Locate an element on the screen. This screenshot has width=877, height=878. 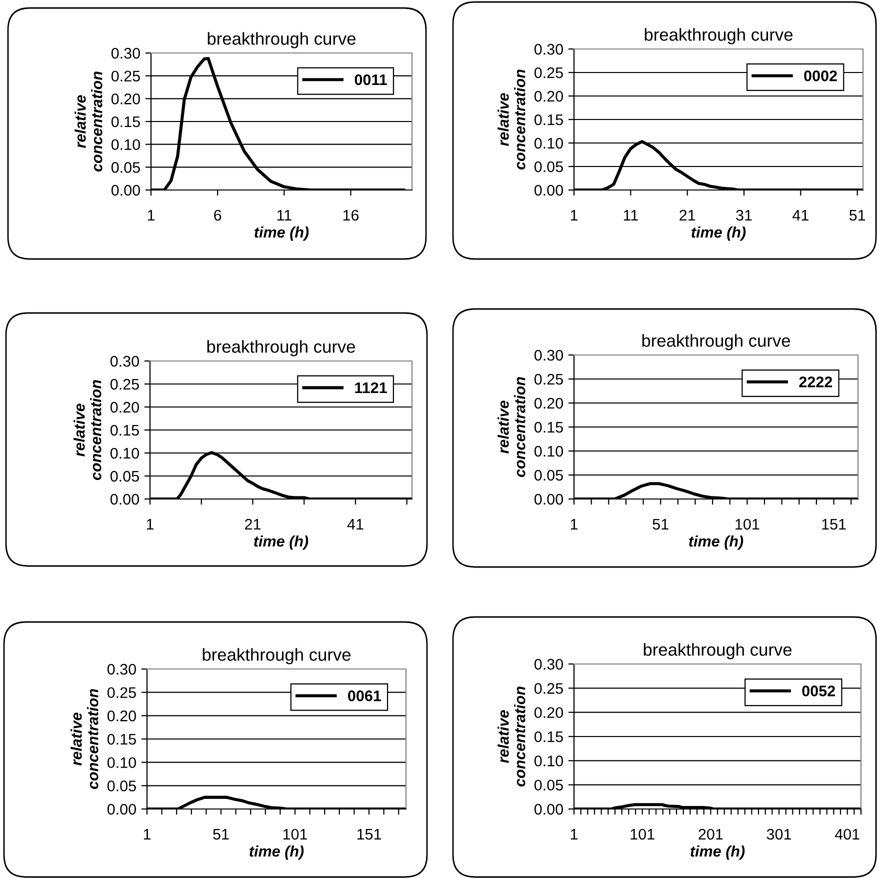
x-tick-label: 16 is located at coordinates (351, 215).